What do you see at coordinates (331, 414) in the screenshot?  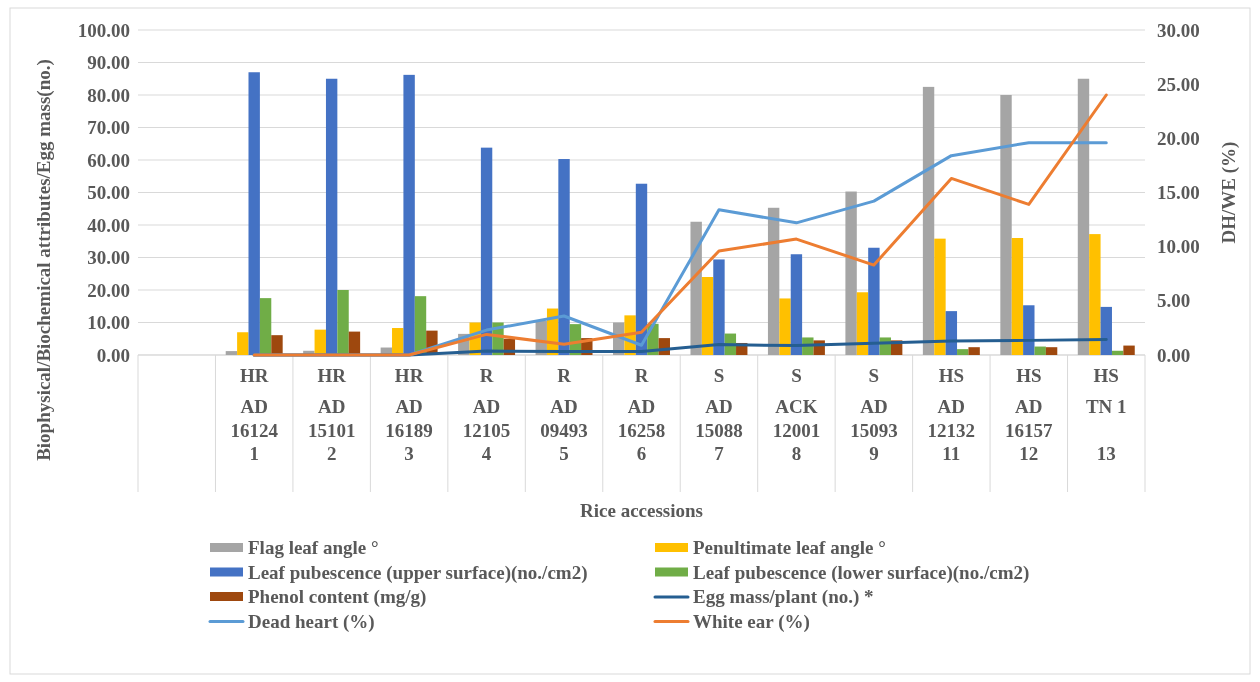 I see `x-tick-label: HR AD 15101 2` at bounding box center [331, 414].